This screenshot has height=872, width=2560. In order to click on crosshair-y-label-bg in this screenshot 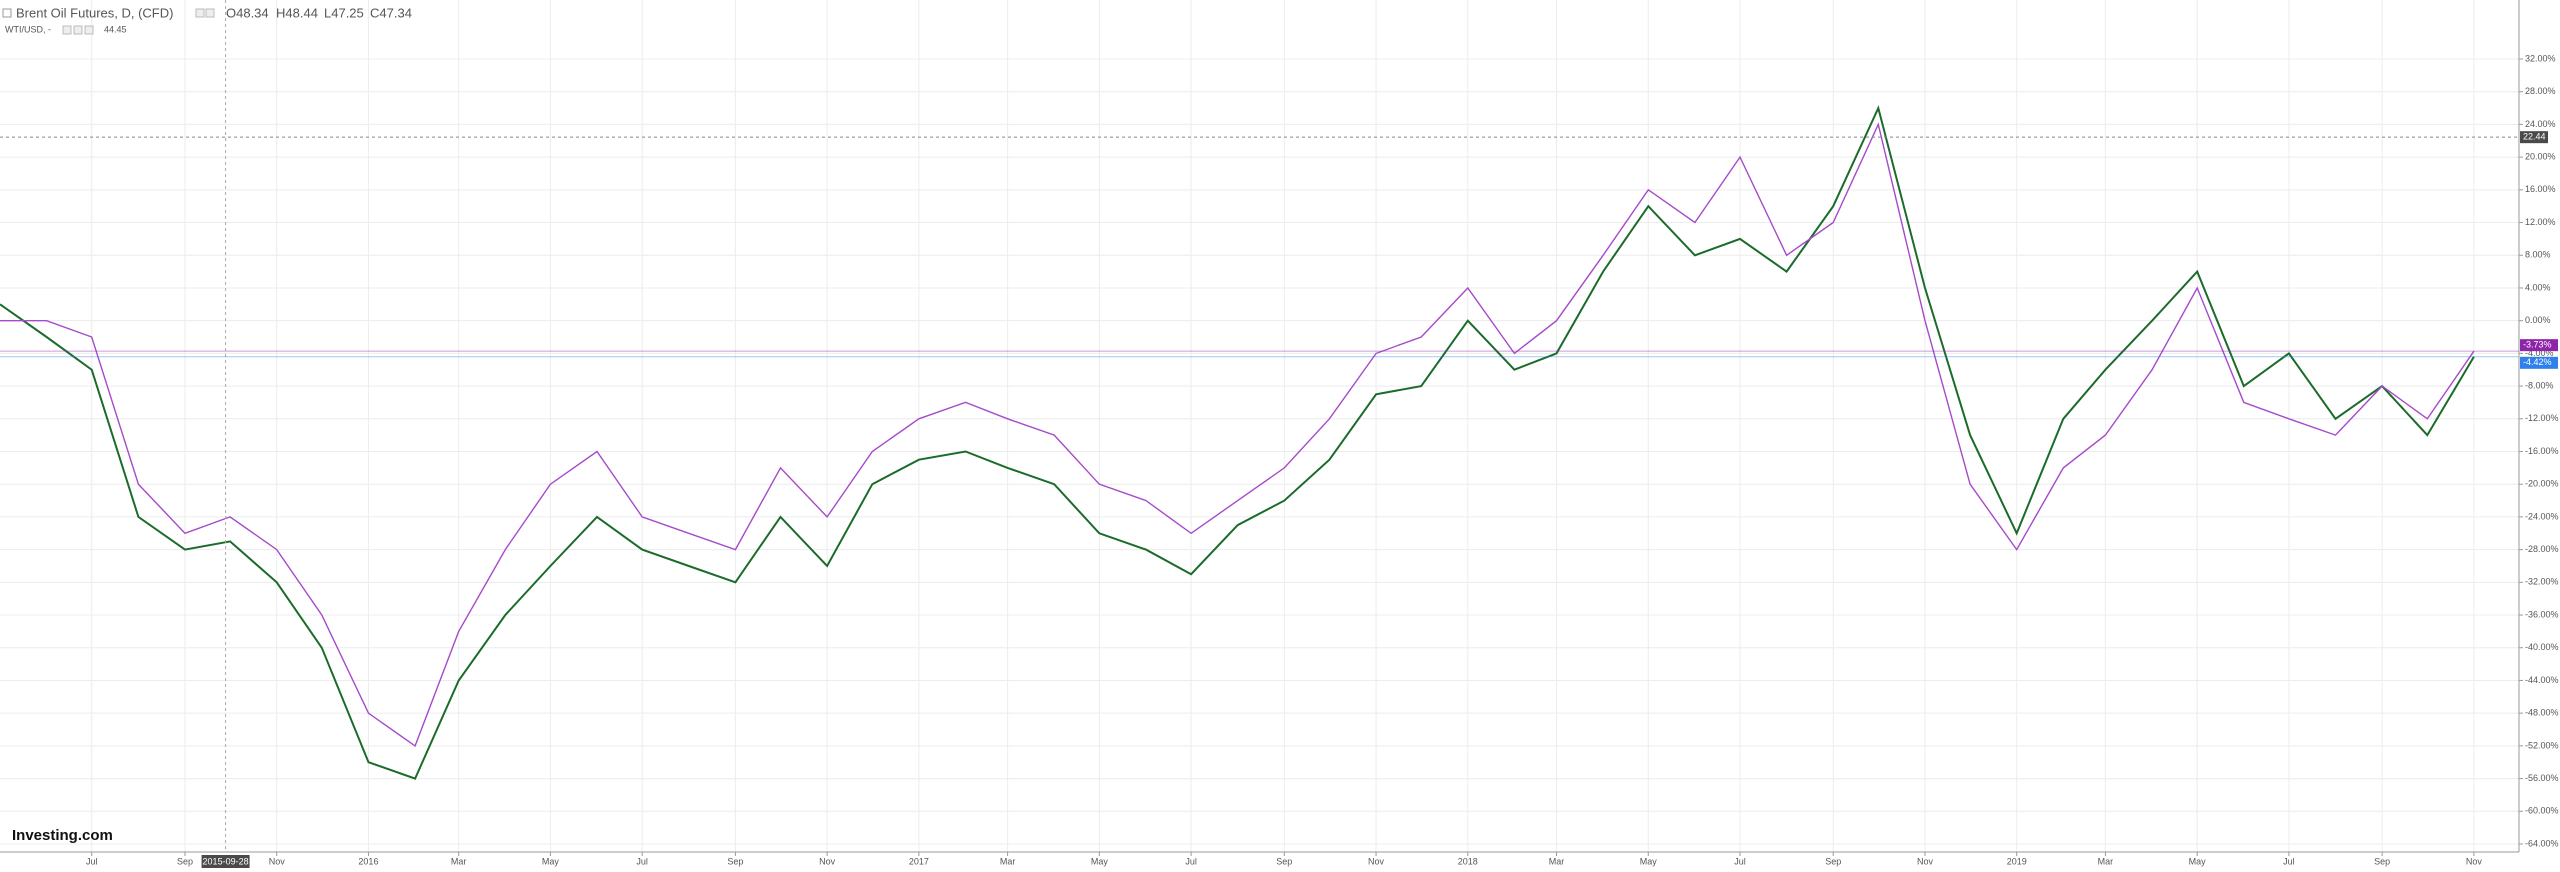, I will do `click(2534, 137)`.